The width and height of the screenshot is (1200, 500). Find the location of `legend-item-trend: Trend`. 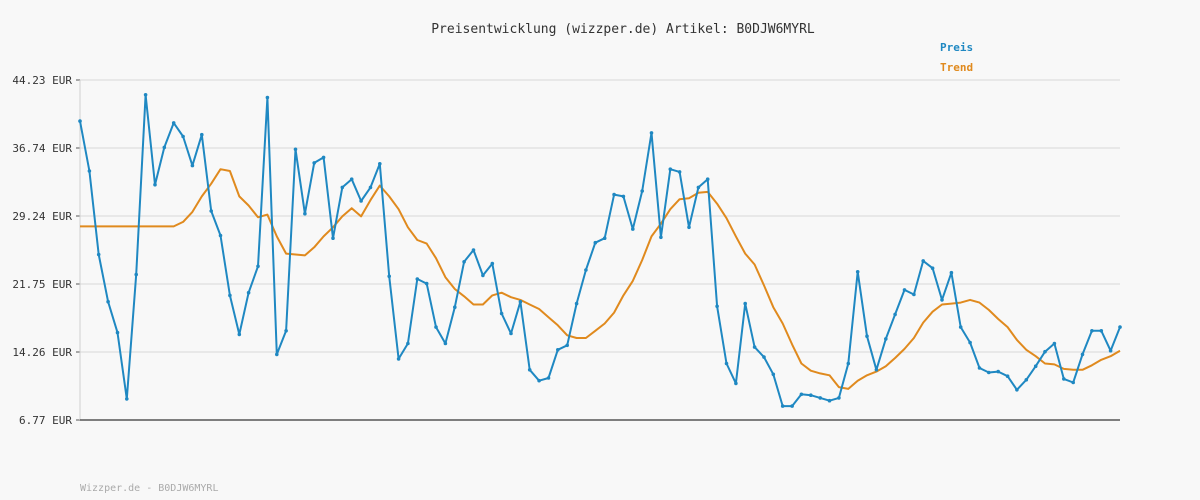

legend-item-trend: Trend is located at coordinates (956, 67).